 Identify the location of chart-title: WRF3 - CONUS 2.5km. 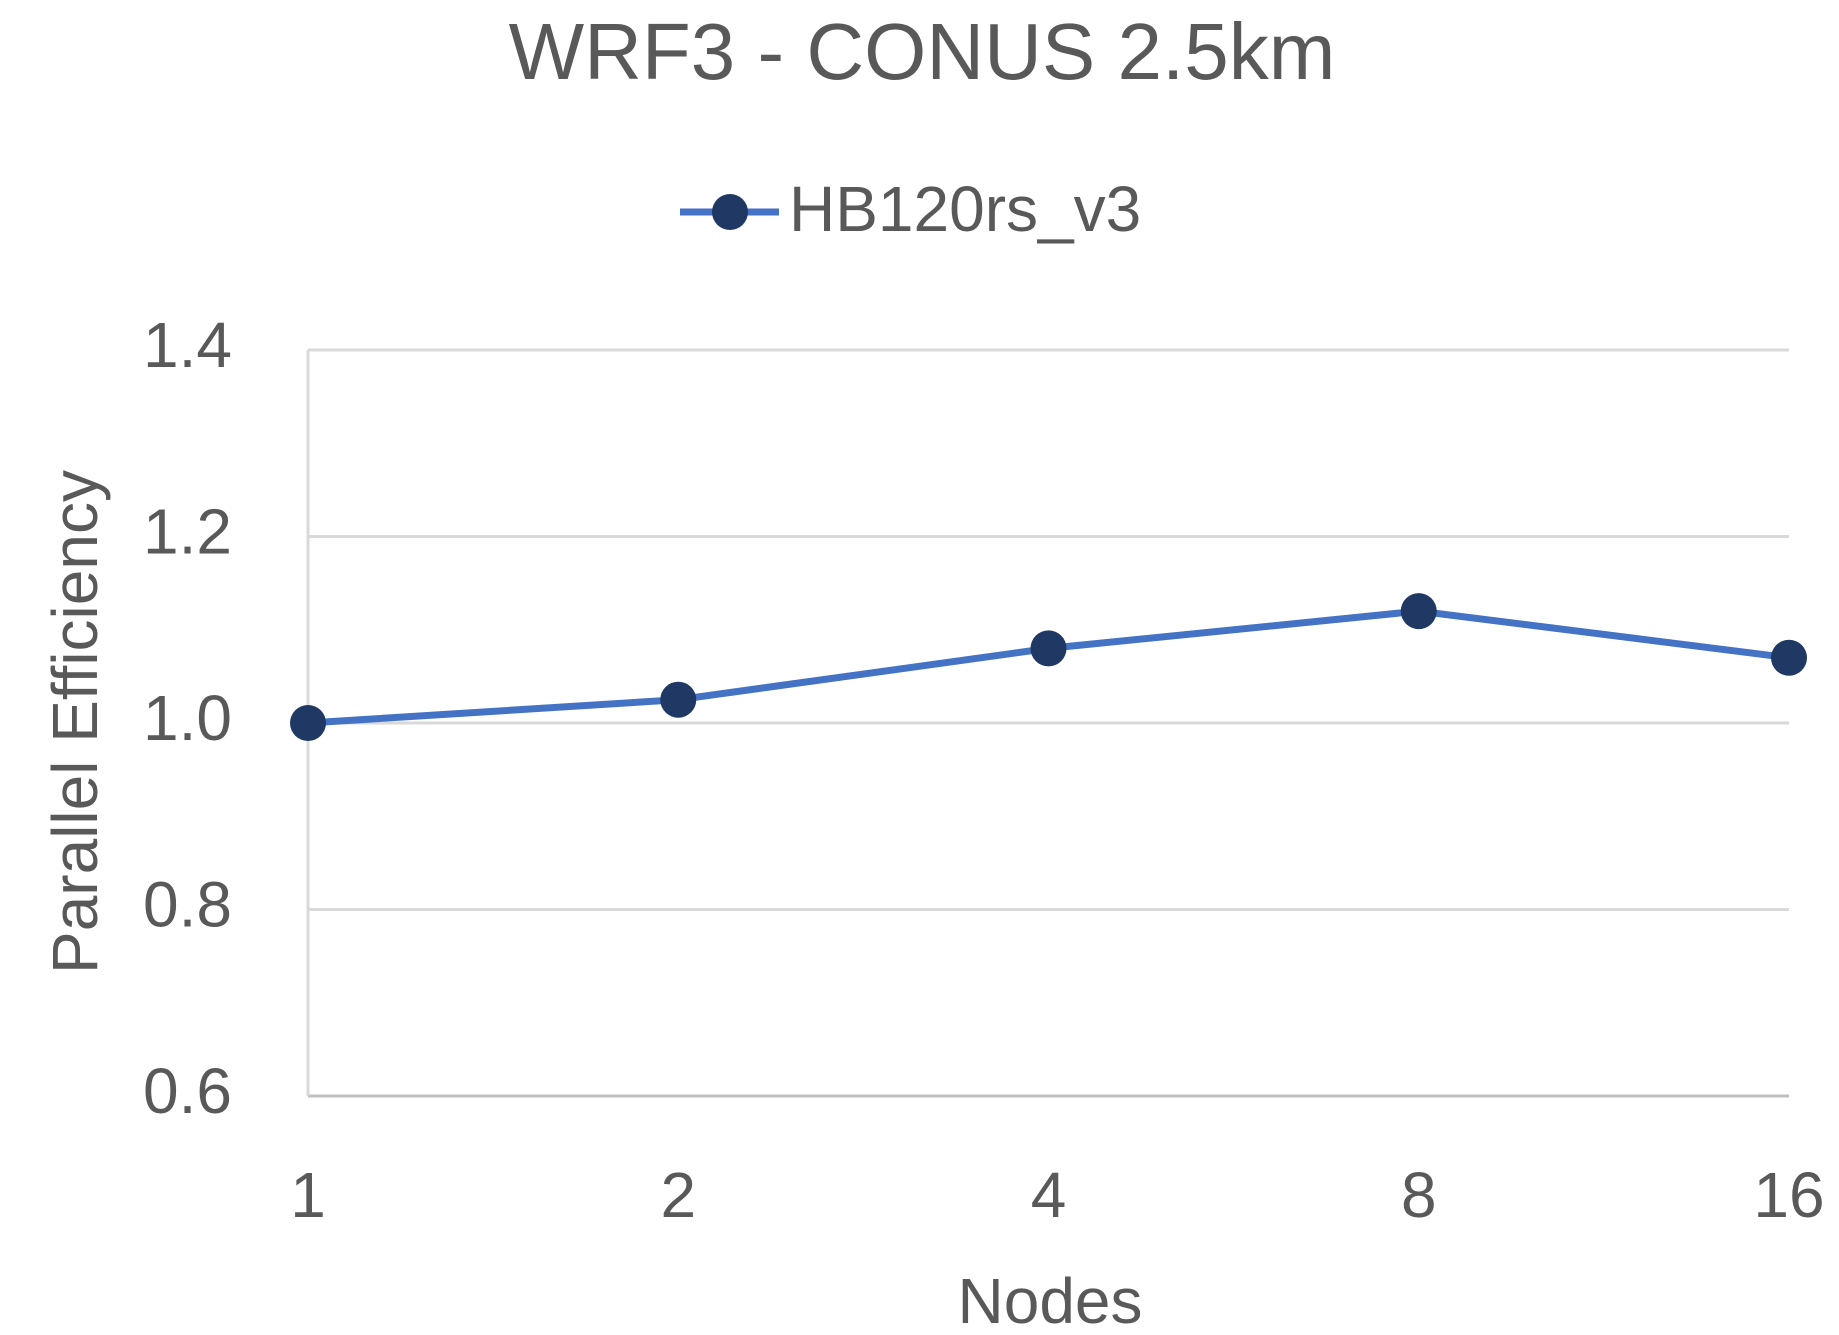
(922, 51).